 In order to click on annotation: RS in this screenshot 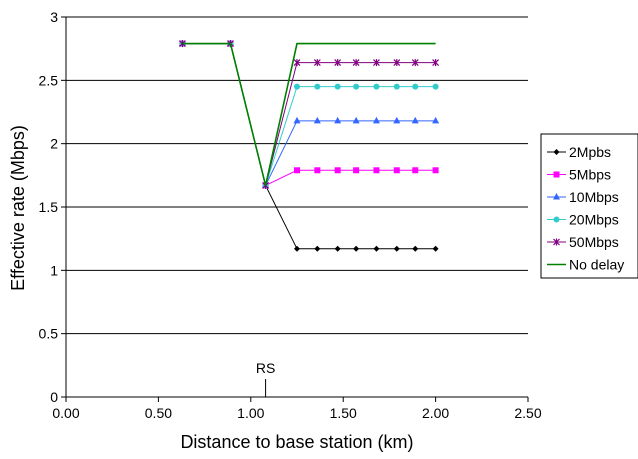, I will do `click(265, 378)`.